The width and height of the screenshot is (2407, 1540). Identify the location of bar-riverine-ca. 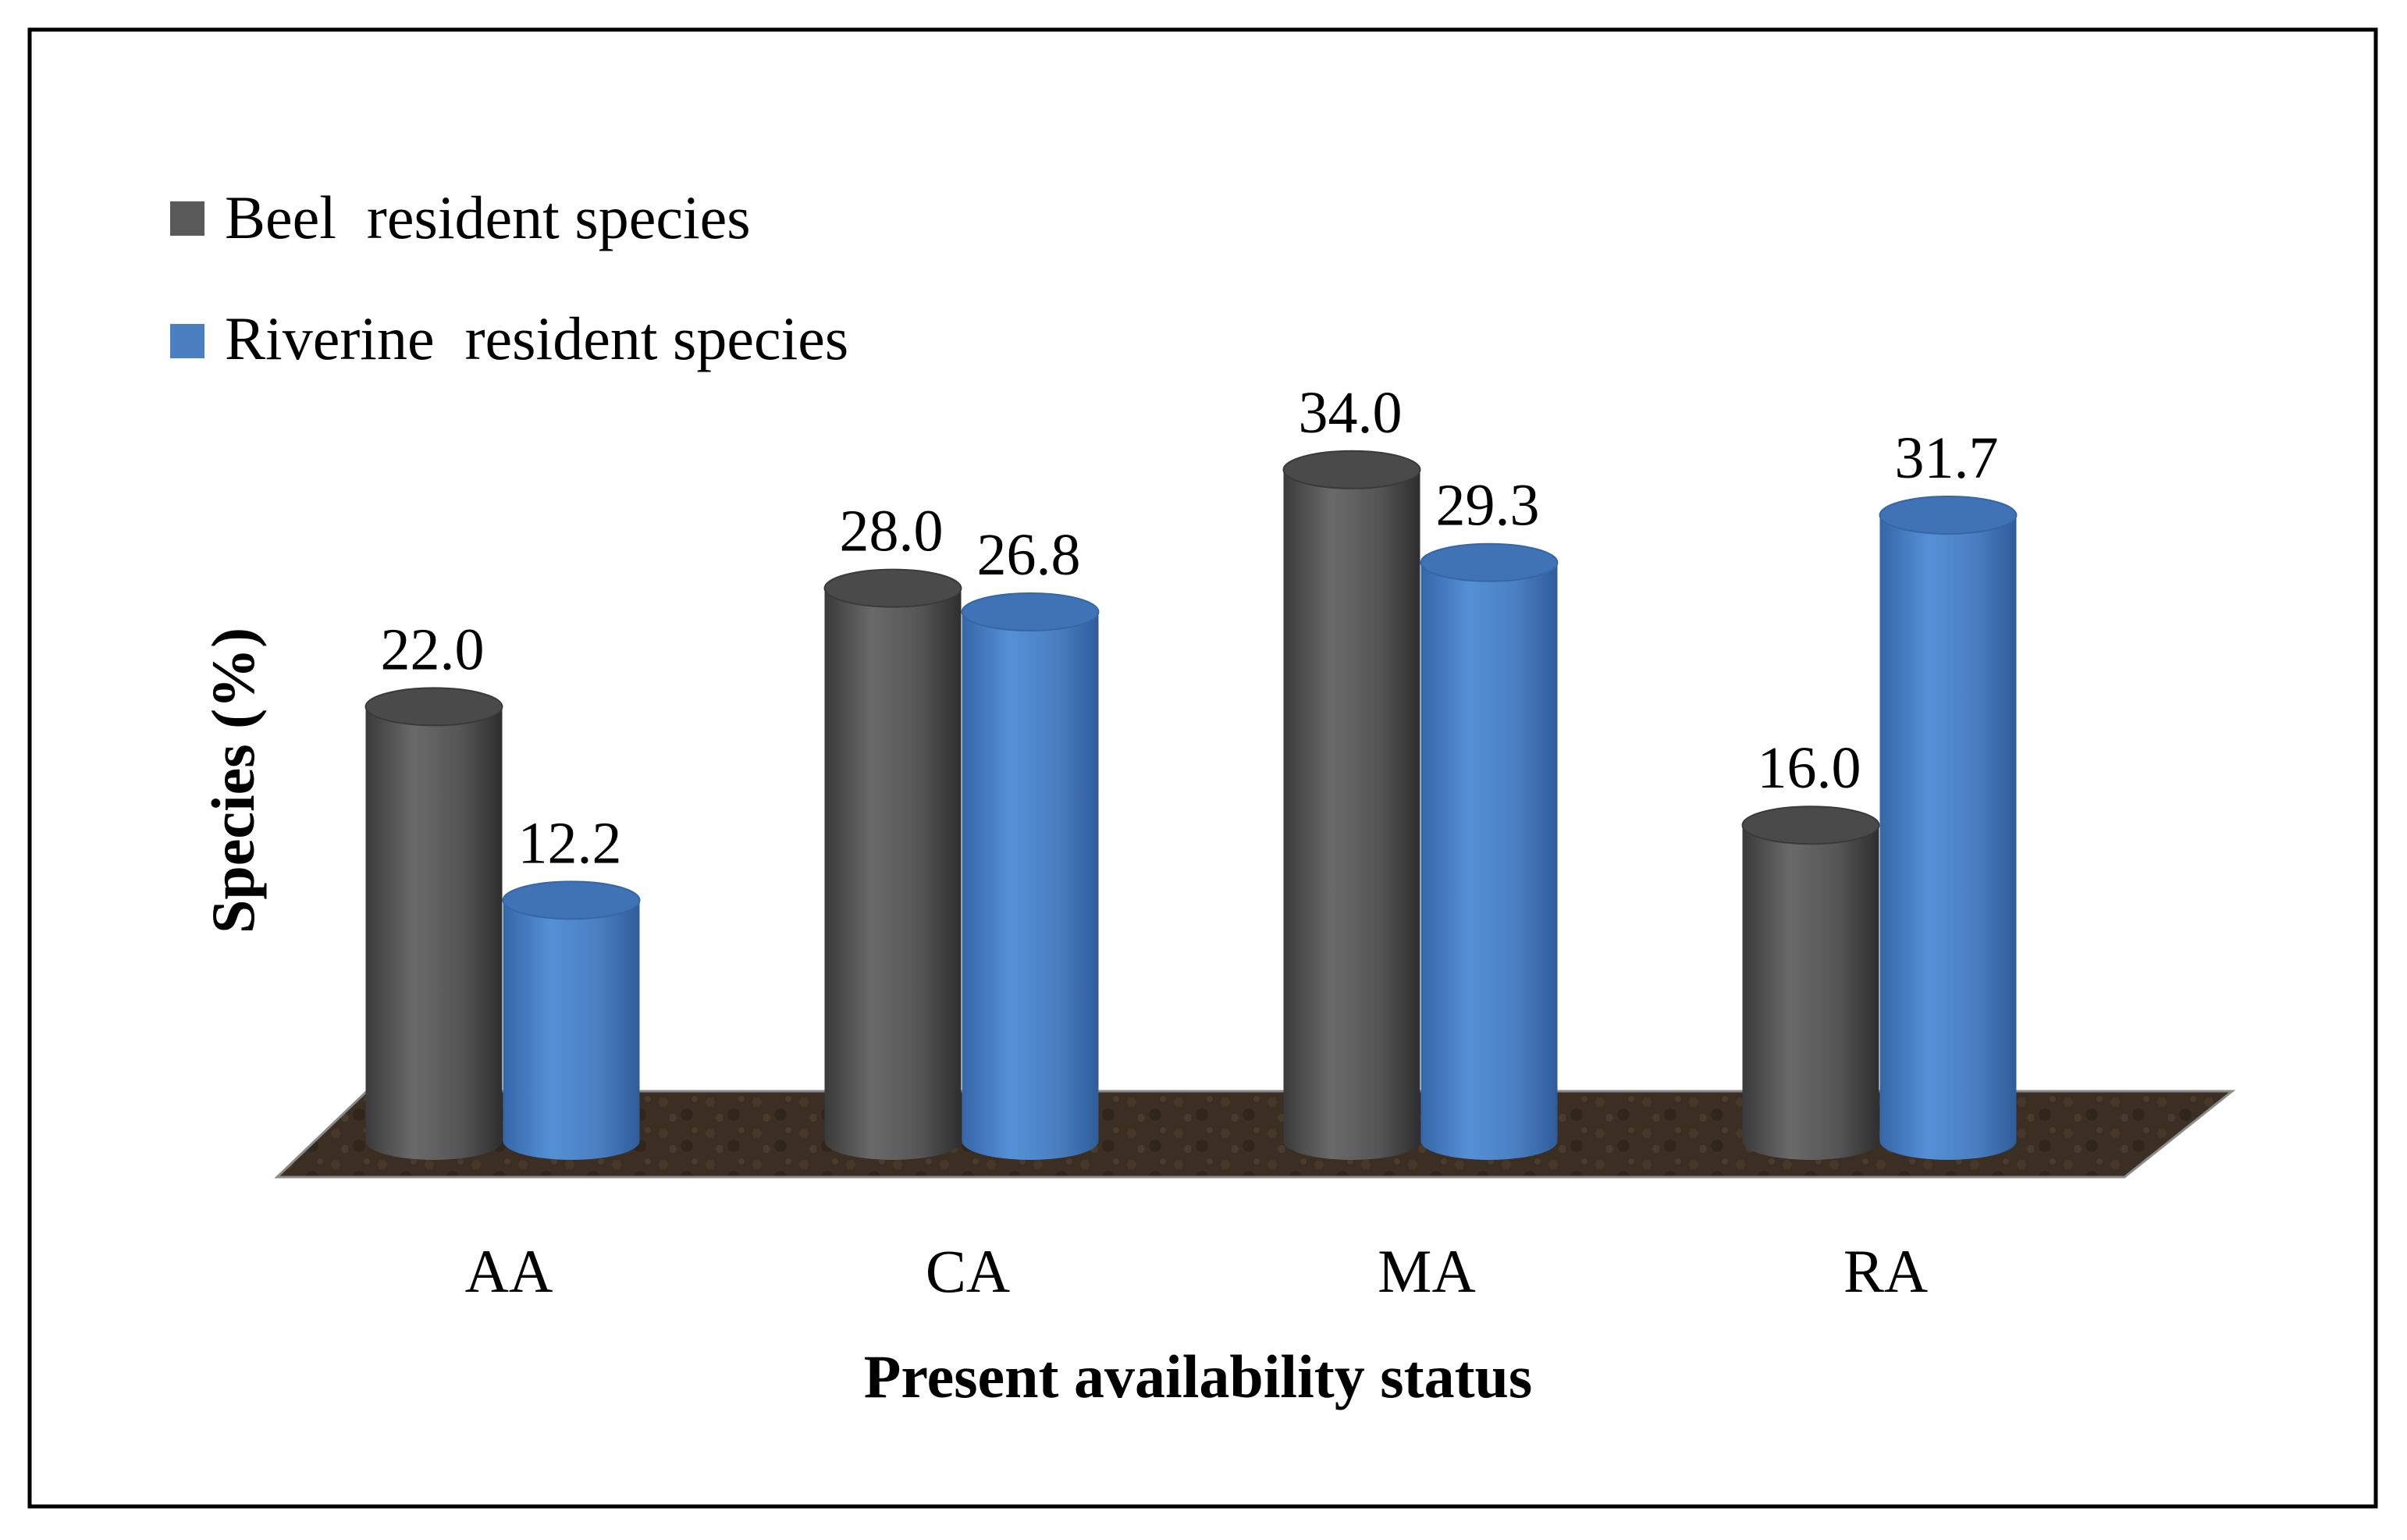
(1030, 876).